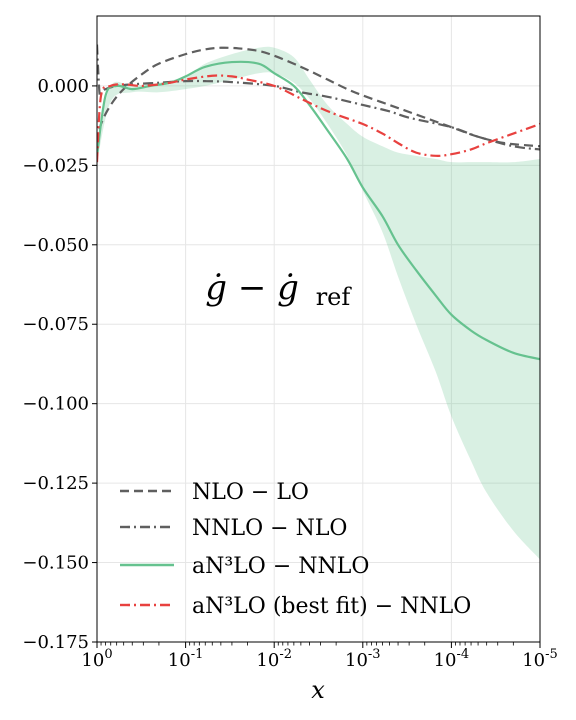 This screenshot has height=720, width=576. Describe the element at coordinates (63, 86) in the screenshot. I see `y-tick-label: 0.000` at that location.